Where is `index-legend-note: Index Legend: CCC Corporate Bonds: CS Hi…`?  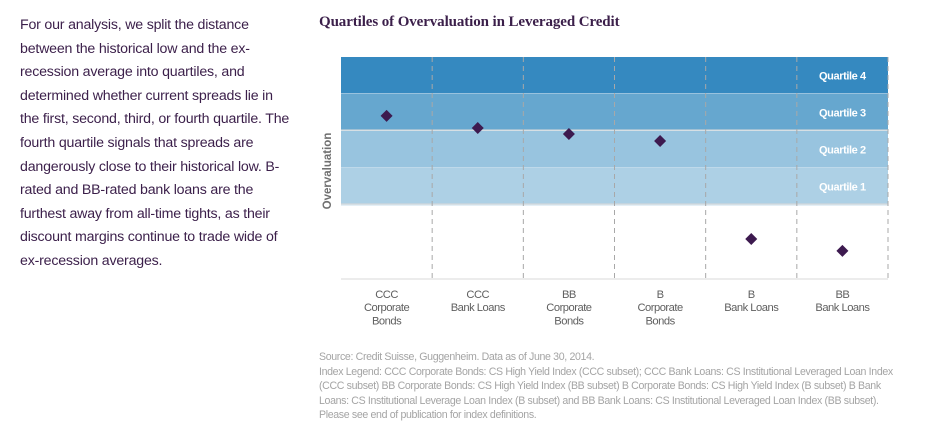
index-legend-note: Index Legend: CCC Corporate Bonds: CS Hi… is located at coordinates (606, 393).